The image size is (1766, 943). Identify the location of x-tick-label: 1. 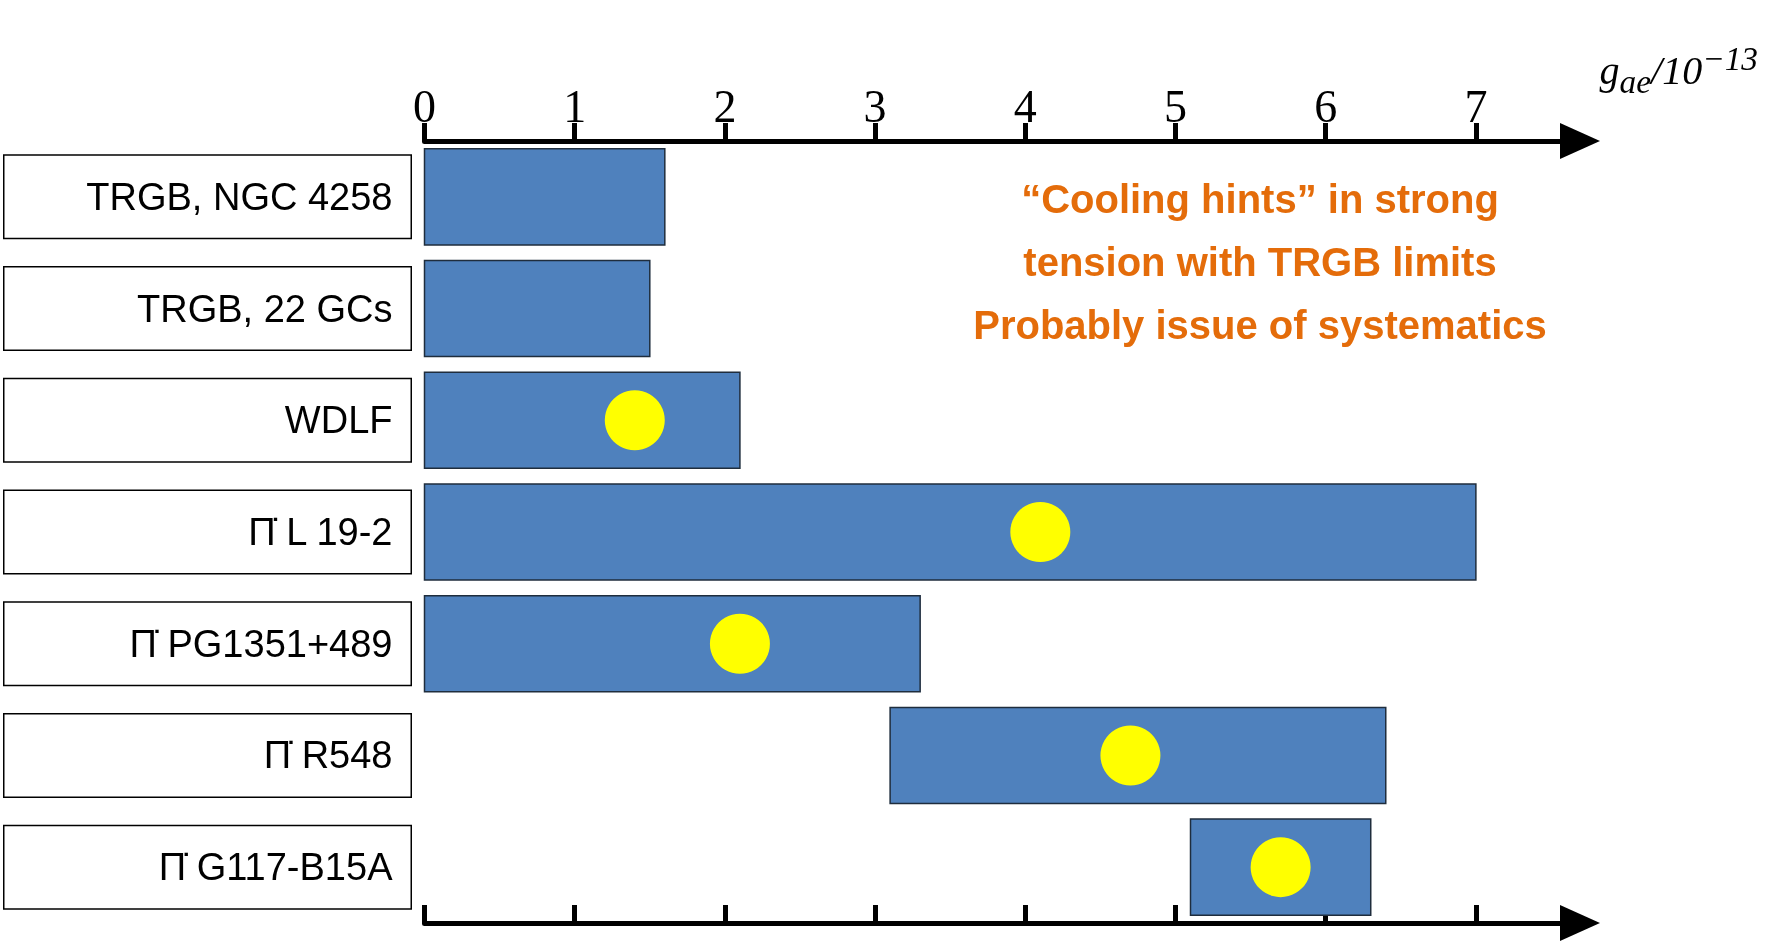
(575, 106).